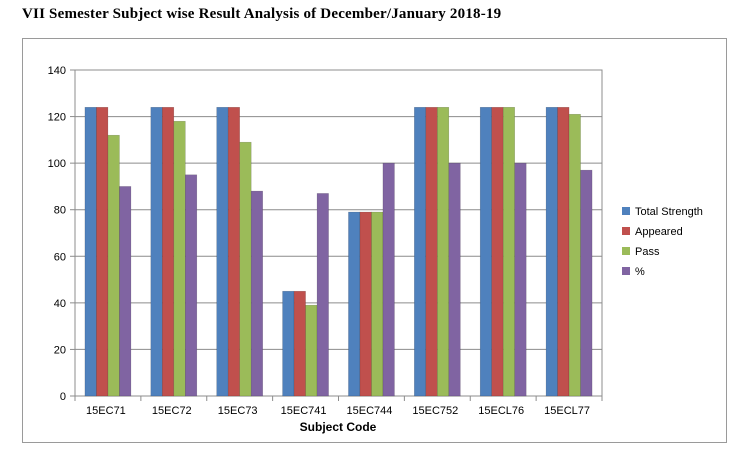 The width and height of the screenshot is (750, 450). What do you see at coordinates (60, 211) in the screenshot?
I see `y-tick-label: 80` at bounding box center [60, 211].